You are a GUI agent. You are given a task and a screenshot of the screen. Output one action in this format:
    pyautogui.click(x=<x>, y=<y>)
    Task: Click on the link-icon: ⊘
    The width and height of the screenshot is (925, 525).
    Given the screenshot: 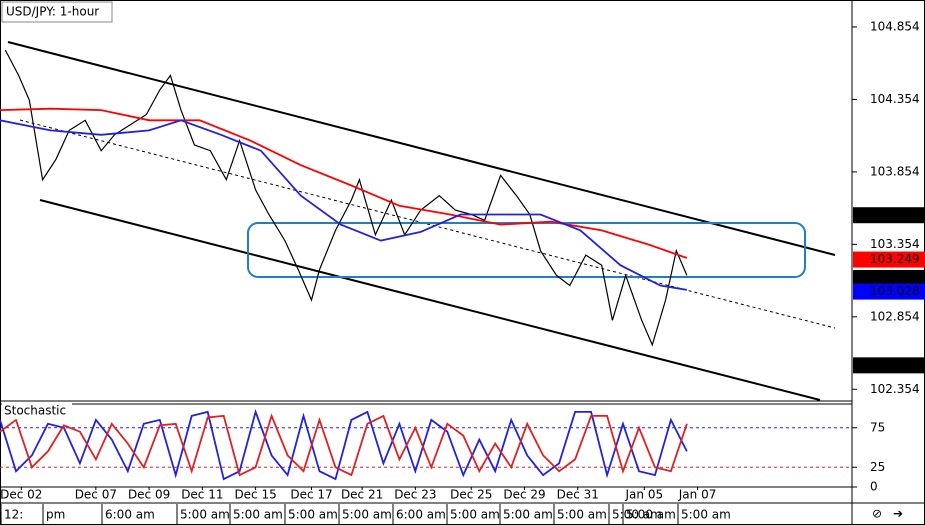 What is the action you would take?
    pyautogui.click(x=877, y=514)
    